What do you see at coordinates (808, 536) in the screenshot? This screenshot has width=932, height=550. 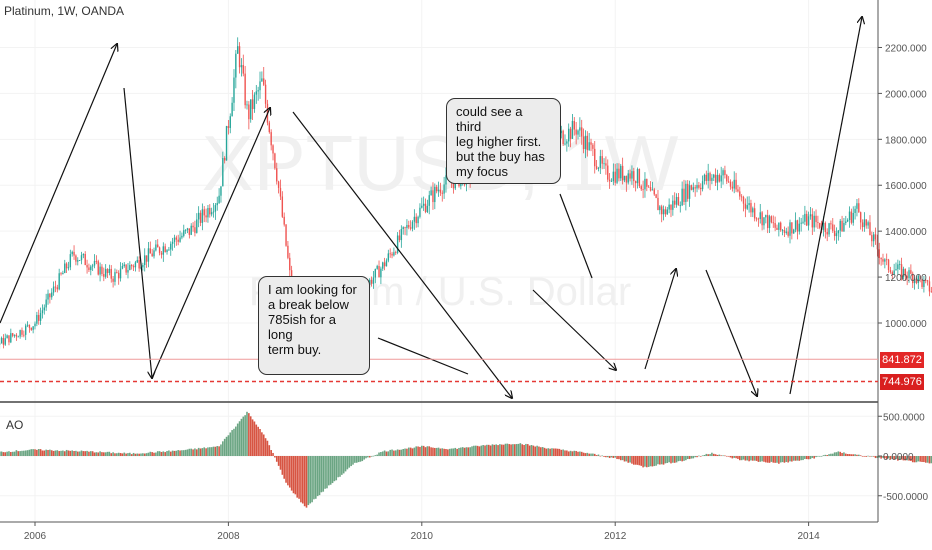 I see `x-tick-label: 2014` at bounding box center [808, 536].